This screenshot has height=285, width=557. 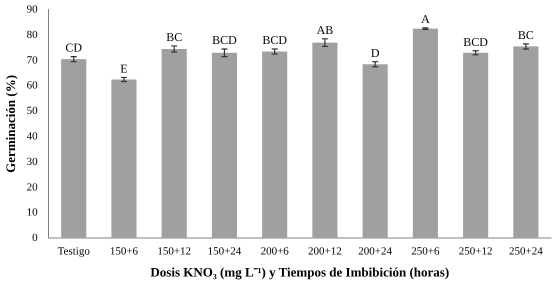 What do you see at coordinates (32, 34) in the screenshot?
I see `y-tick-label: 80` at bounding box center [32, 34].